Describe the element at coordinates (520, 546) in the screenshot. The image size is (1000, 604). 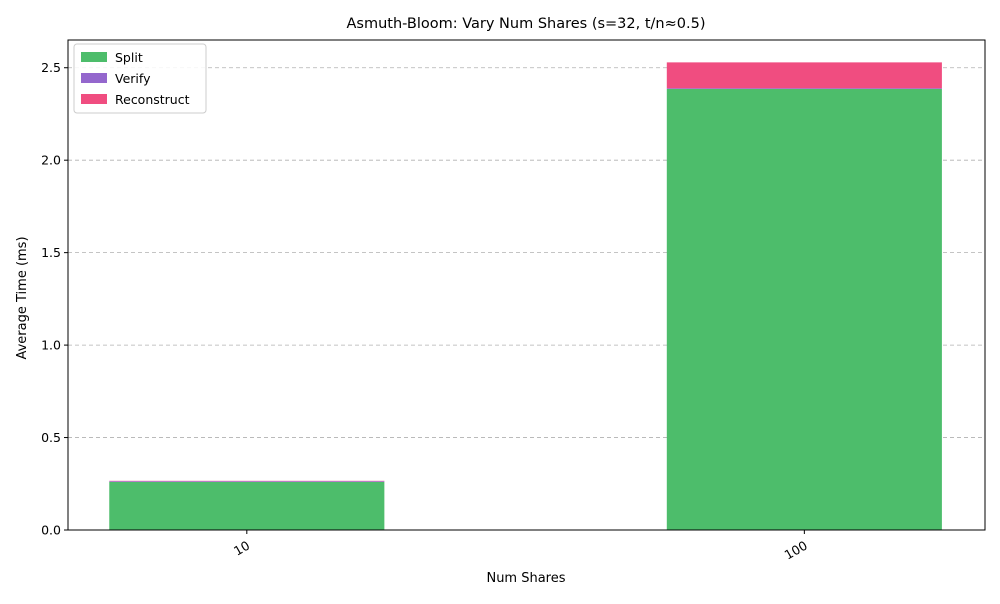
I see `x-axis-ticks: 10 100` at that location.